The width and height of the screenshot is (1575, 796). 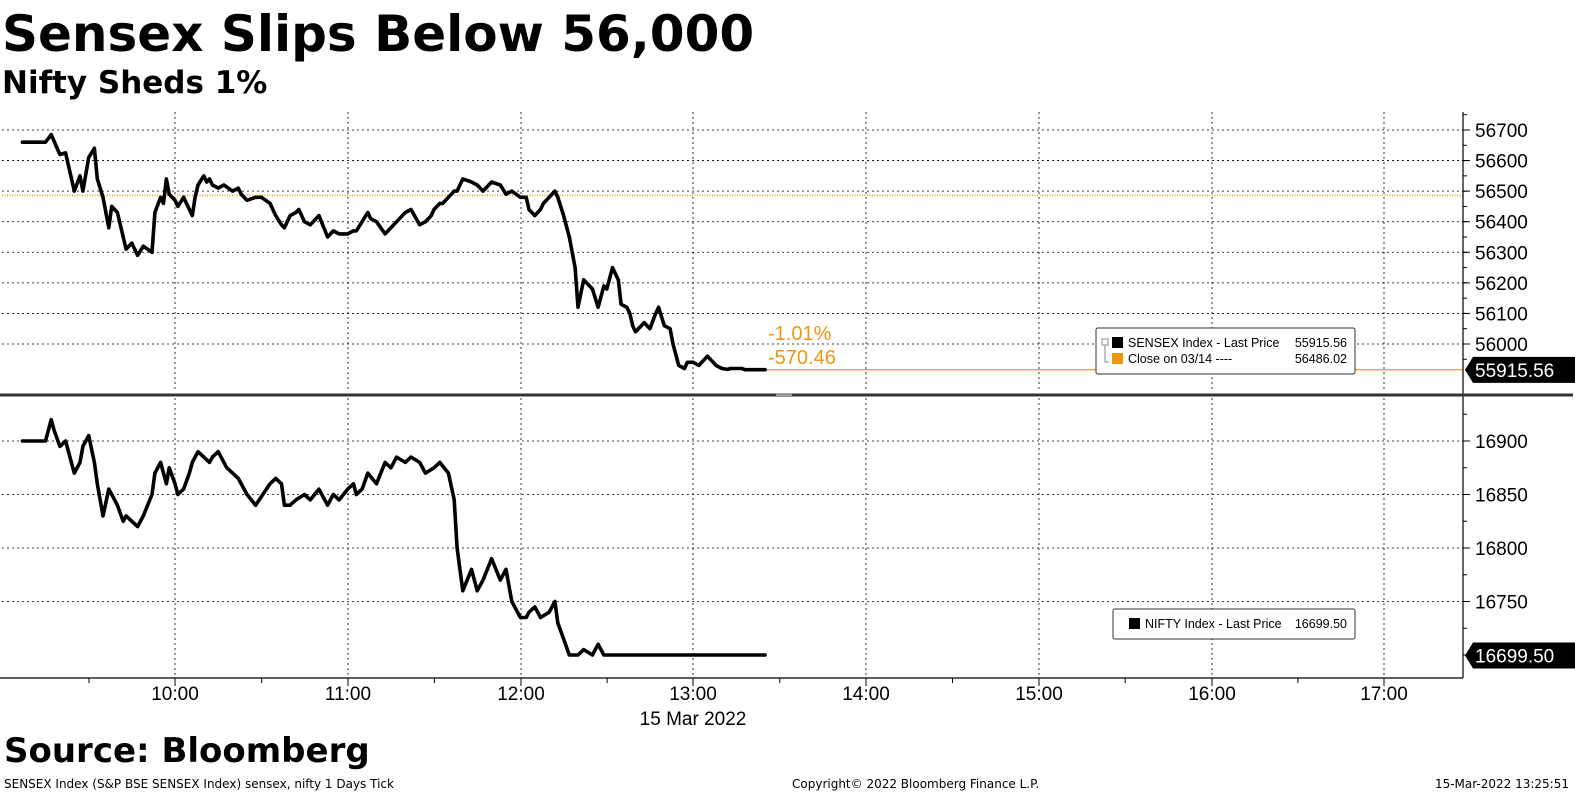 What do you see at coordinates (1501, 284) in the screenshot?
I see `y-tick-label: 56200` at bounding box center [1501, 284].